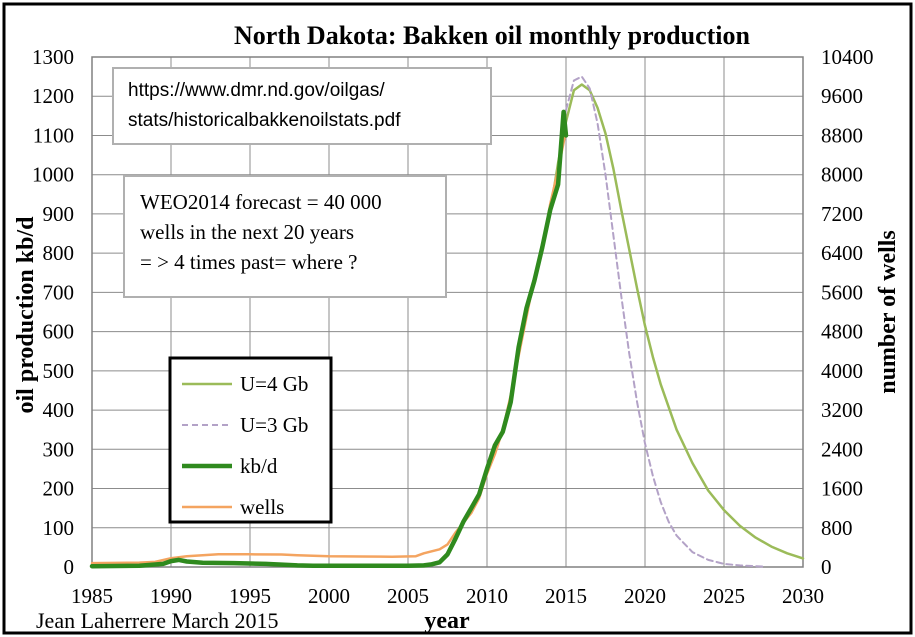 Image resolution: width=915 pixels, height=637 pixels. I want to click on y-tick-label-right: 8800, so click(842, 135).